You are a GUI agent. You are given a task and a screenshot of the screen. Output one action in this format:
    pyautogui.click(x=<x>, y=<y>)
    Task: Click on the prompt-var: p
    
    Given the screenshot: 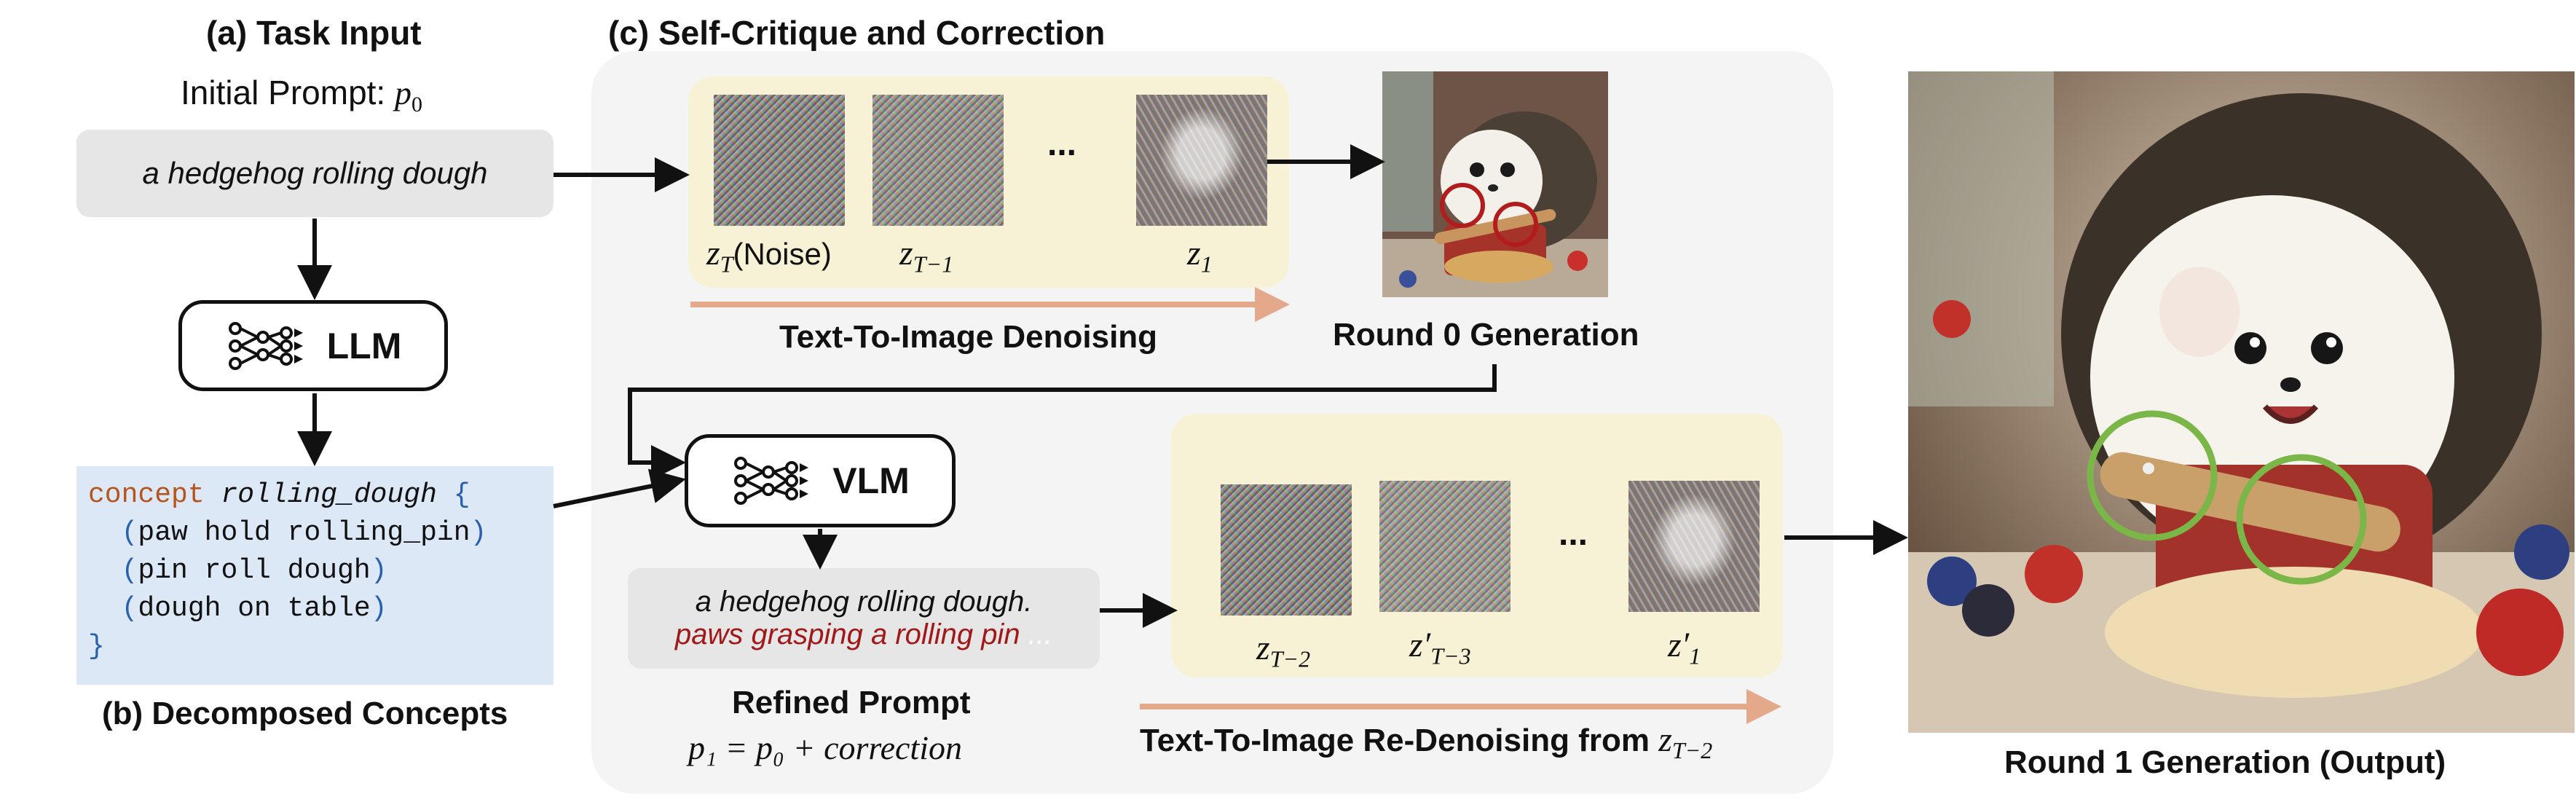 What is the action you would take?
    pyautogui.click(x=403, y=92)
    